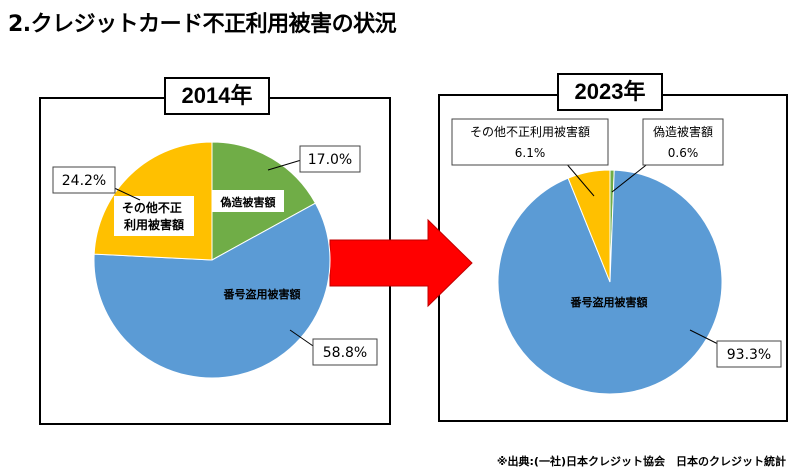  Describe the element at coordinates (530, 153) in the screenshot. I see `value-label-other-2023: 6.1%` at that location.